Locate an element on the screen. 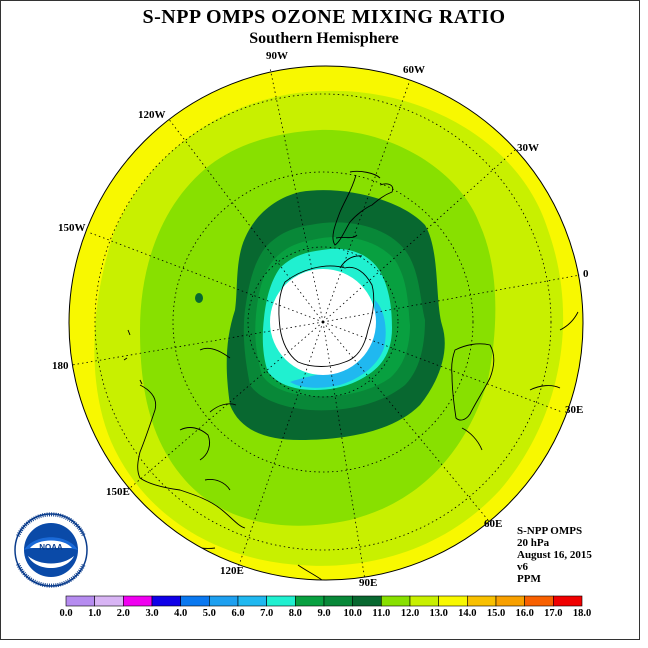  colorbar-tick-label: 15.0 is located at coordinates (496, 613).